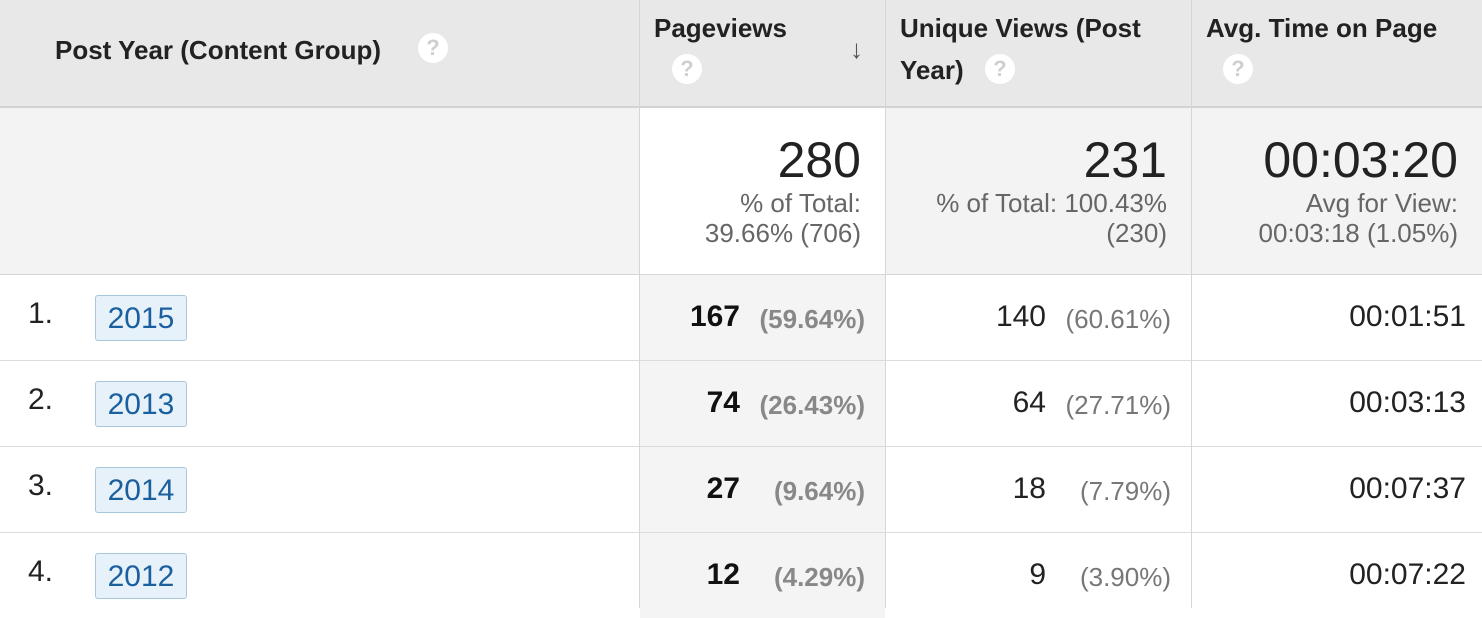 This screenshot has height=618, width=1482. What do you see at coordinates (819, 160) in the screenshot?
I see `total-pageviews: 280` at bounding box center [819, 160].